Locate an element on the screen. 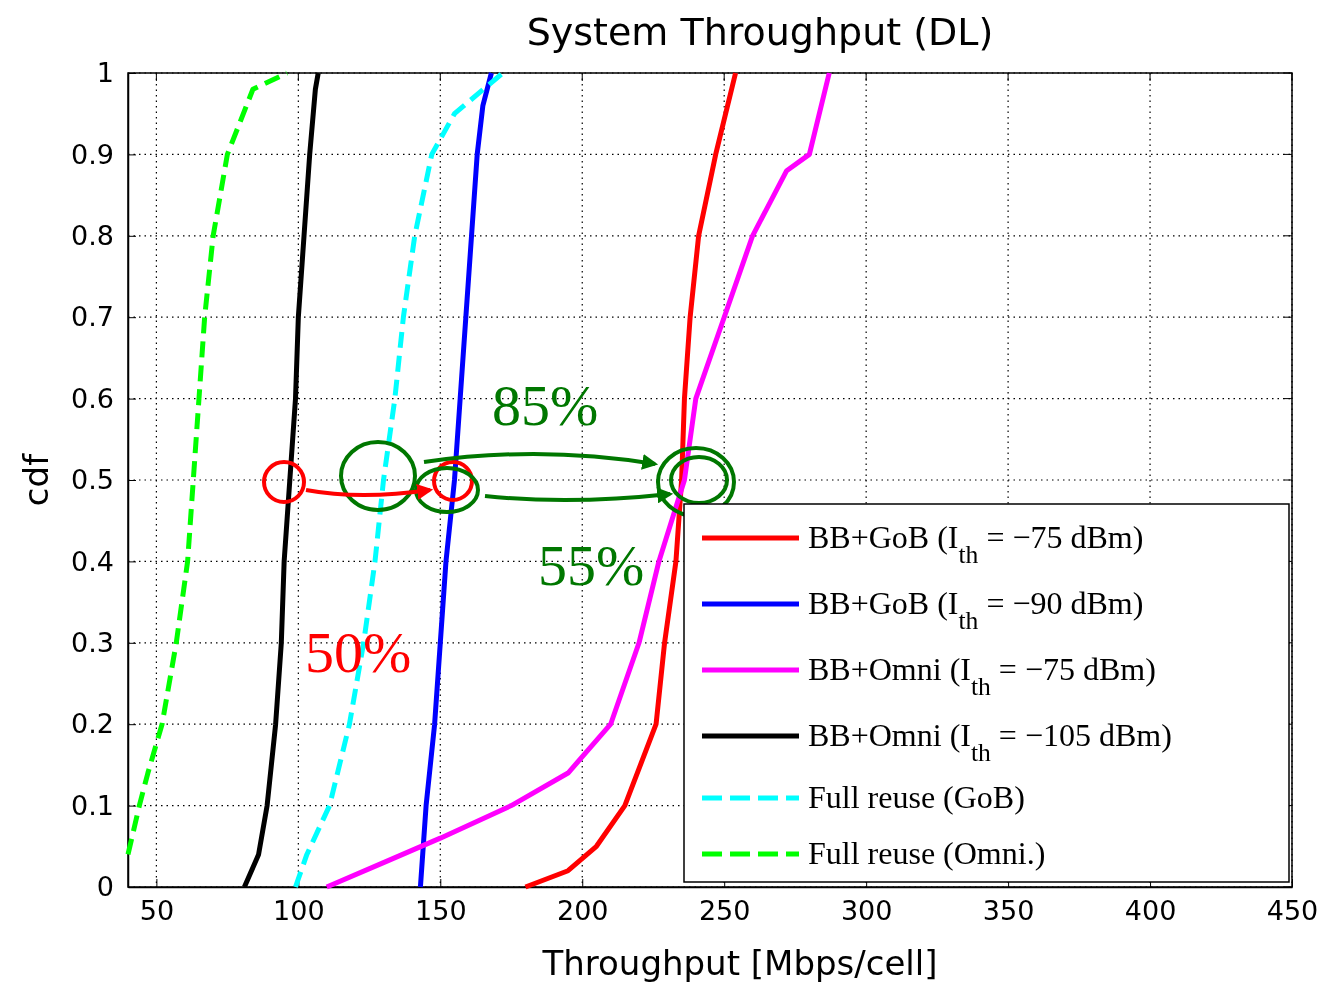 Image resolution: width=1323 pixels, height=984 pixels. x-tick-label: 50 is located at coordinates (157, 911).